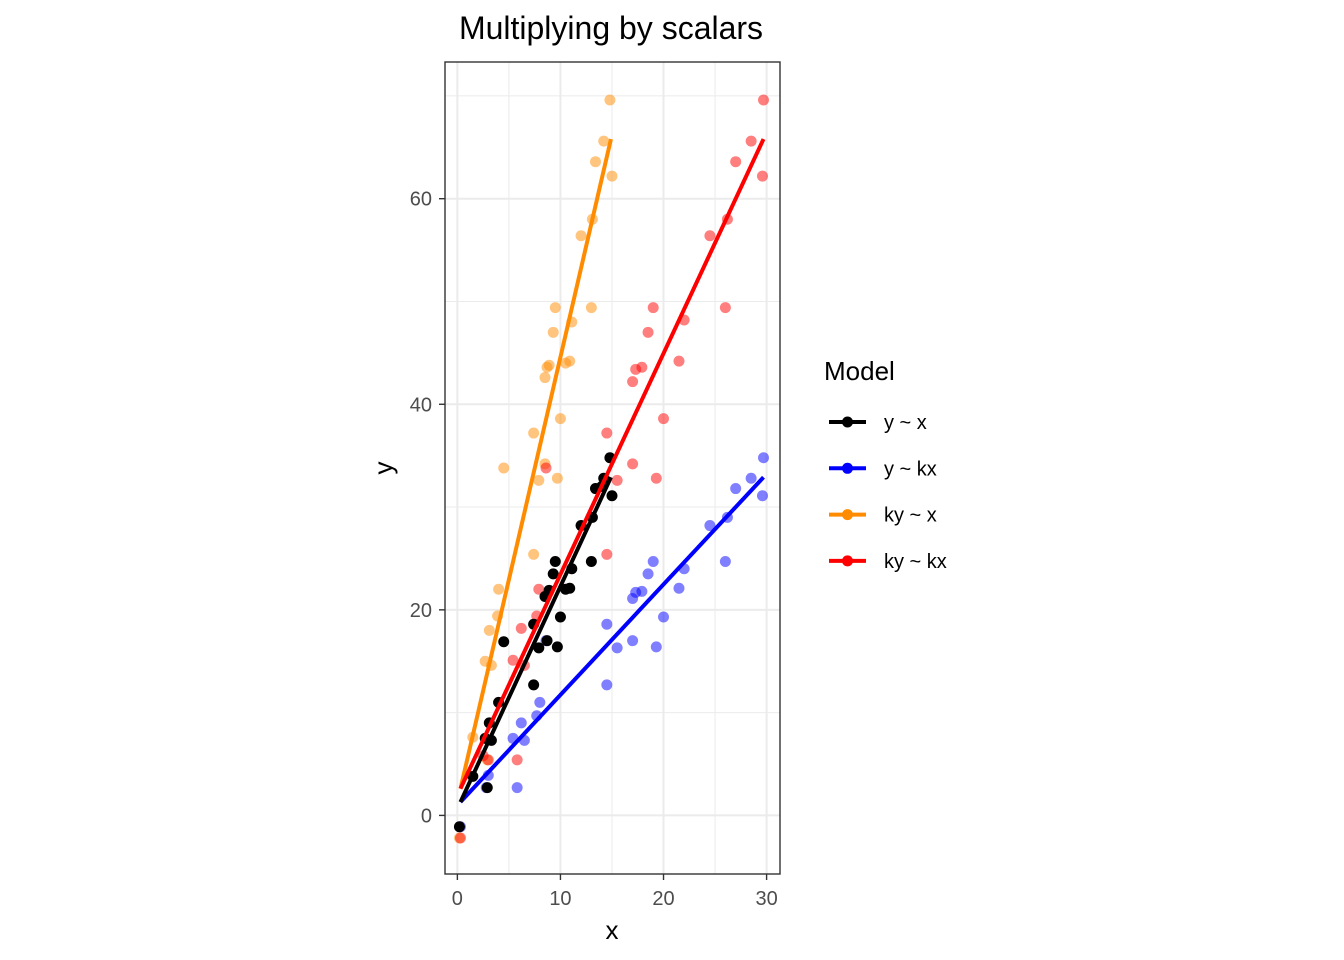 The image size is (1344, 960). I want to click on legend-item: ky ~ x, so click(883, 516).